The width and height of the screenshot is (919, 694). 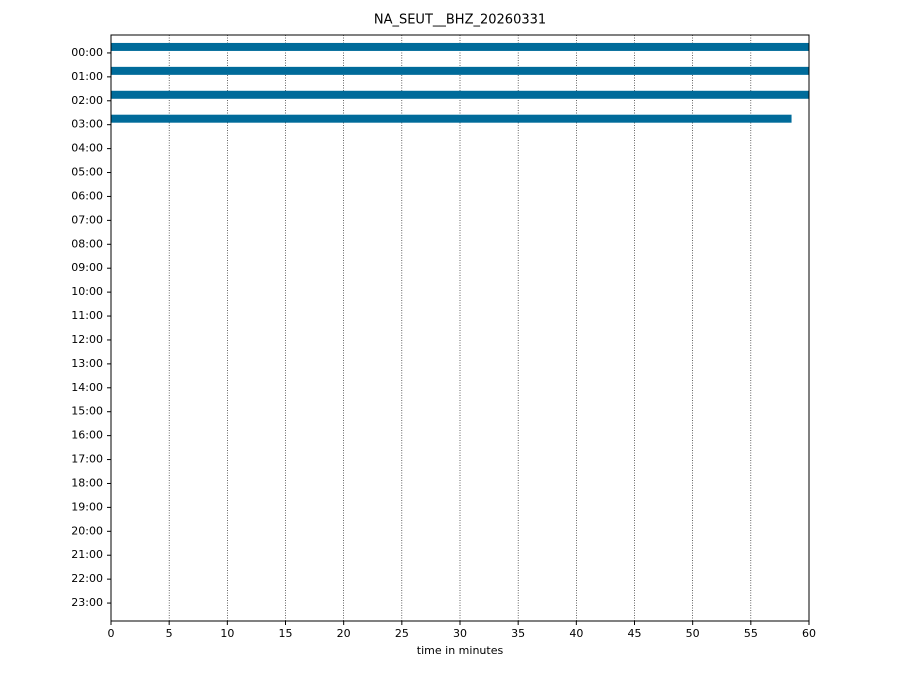 What do you see at coordinates (751, 633) in the screenshot?
I see `x-tick-label: 55` at bounding box center [751, 633].